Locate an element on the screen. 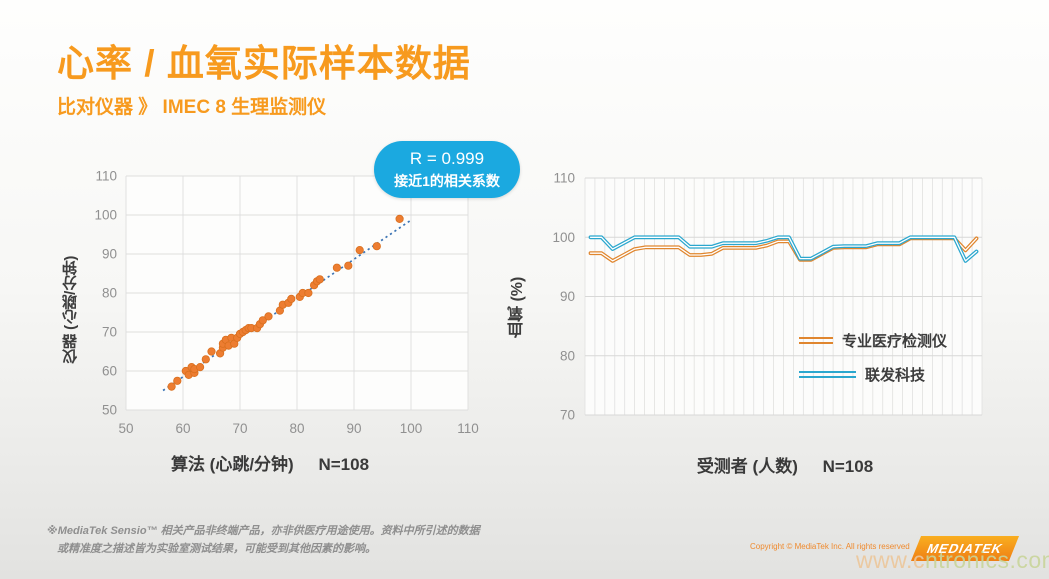 The height and width of the screenshot is (579, 1049). scatter-y-axis-title: 仪器 (心跳/分钟) is located at coordinates (70, 310).